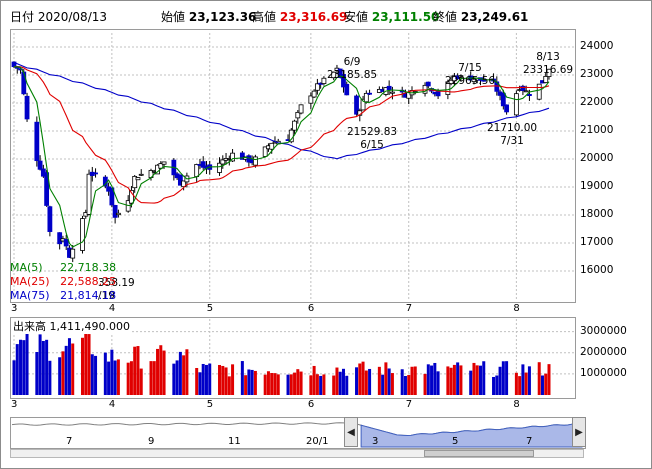 Image resolution: width=652 pixels, height=469 pixels. What do you see at coordinates (597, 214) in the screenshot?
I see `price-tick-label: 18000` at bounding box center [597, 214].